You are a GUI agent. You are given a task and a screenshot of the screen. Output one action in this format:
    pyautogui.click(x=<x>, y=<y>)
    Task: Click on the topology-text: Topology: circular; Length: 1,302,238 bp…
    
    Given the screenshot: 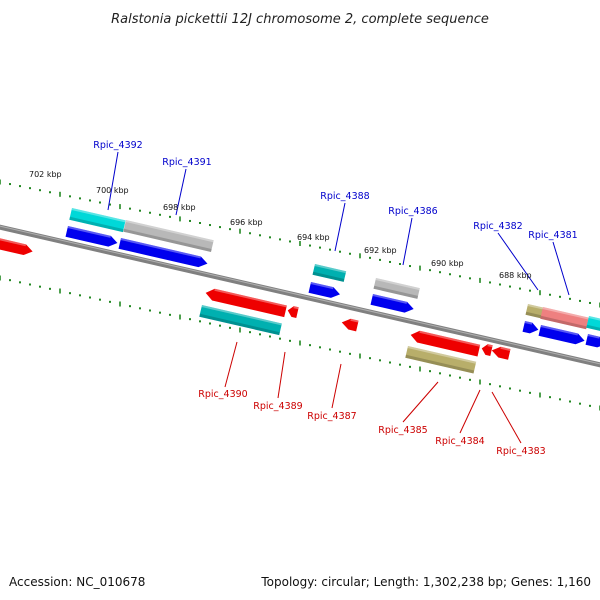 What is the action you would take?
    pyautogui.click(x=425, y=582)
    